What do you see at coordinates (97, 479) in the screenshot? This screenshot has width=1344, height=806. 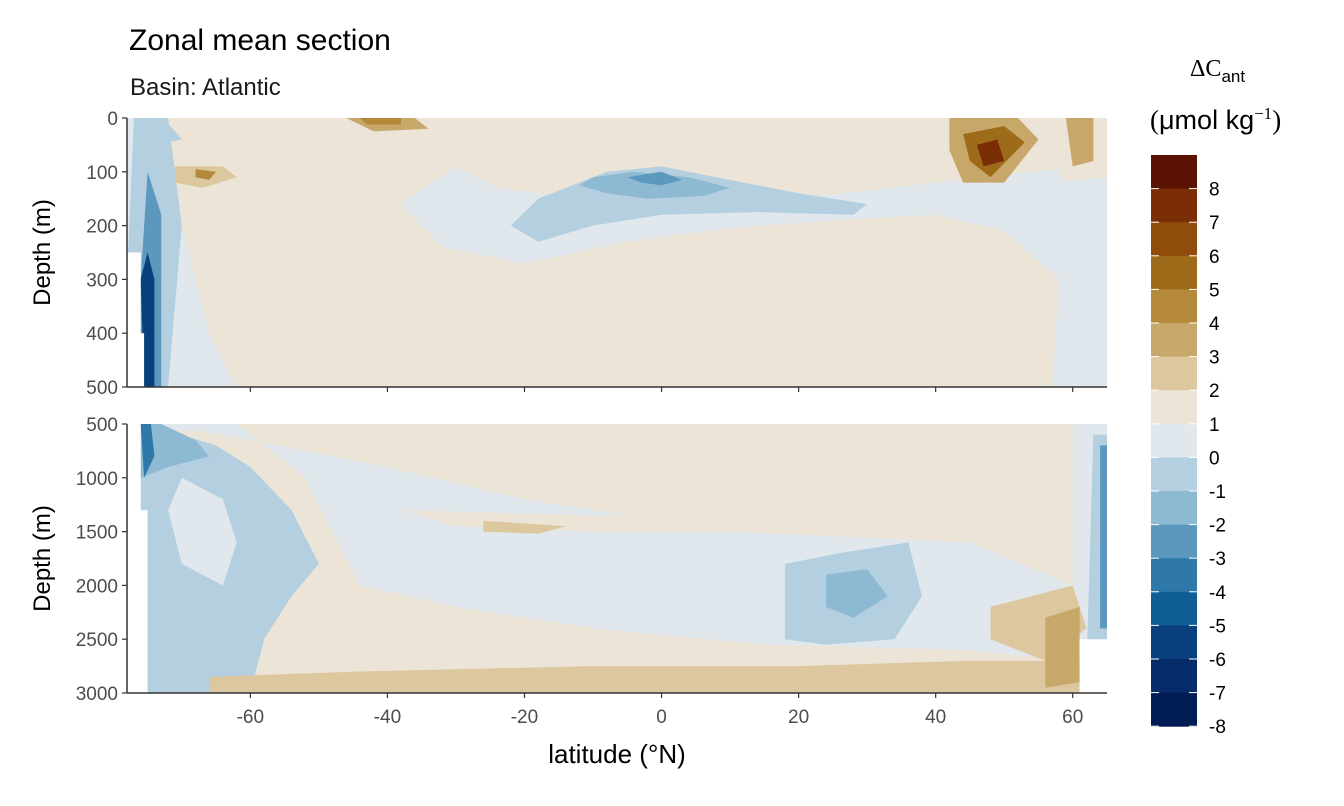 I see `y-tick-label: 1000` at bounding box center [97, 479].